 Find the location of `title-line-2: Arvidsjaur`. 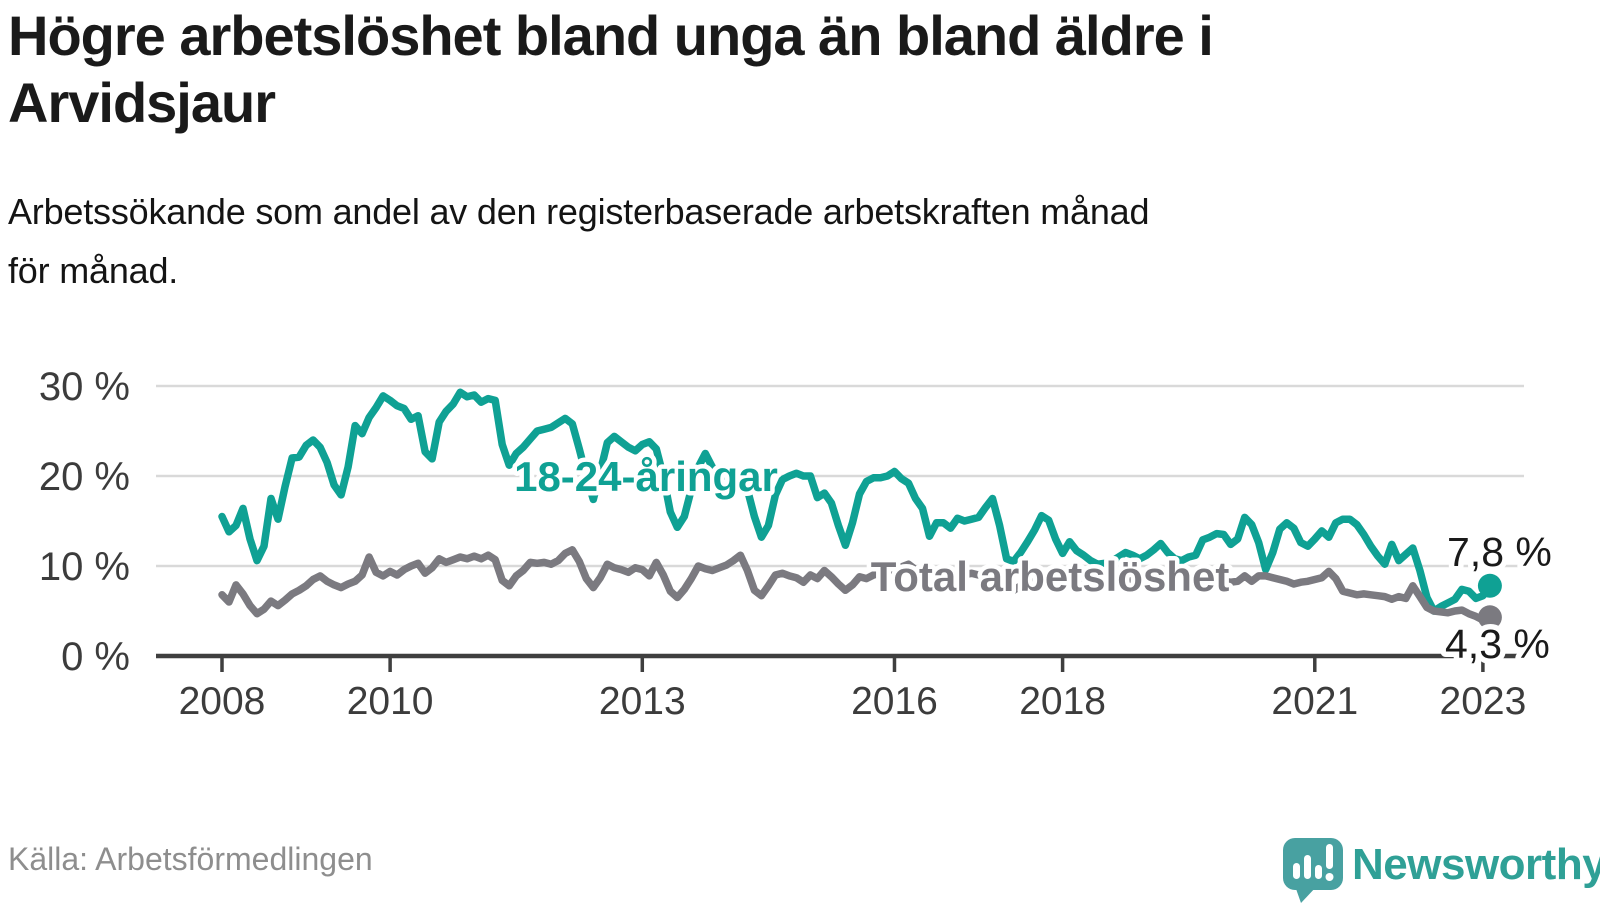

title-line-2: Arvidsjaur is located at coordinates (142, 102).